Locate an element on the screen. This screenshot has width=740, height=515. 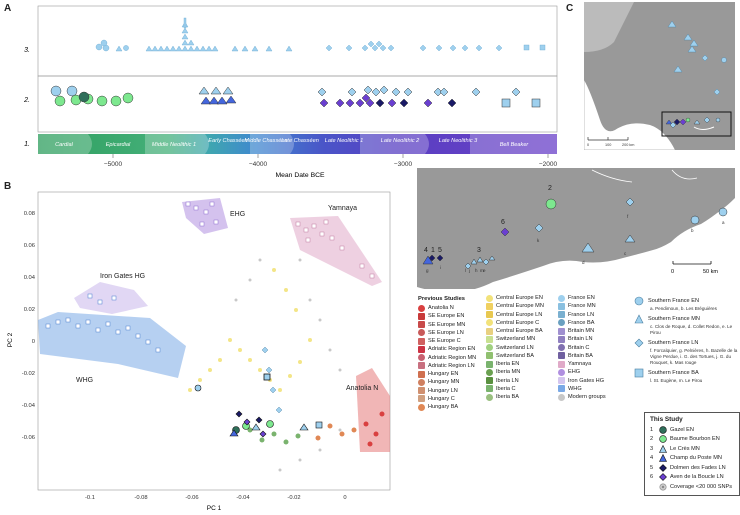
legend-label: Hungary C is located at coordinates (441, 398).